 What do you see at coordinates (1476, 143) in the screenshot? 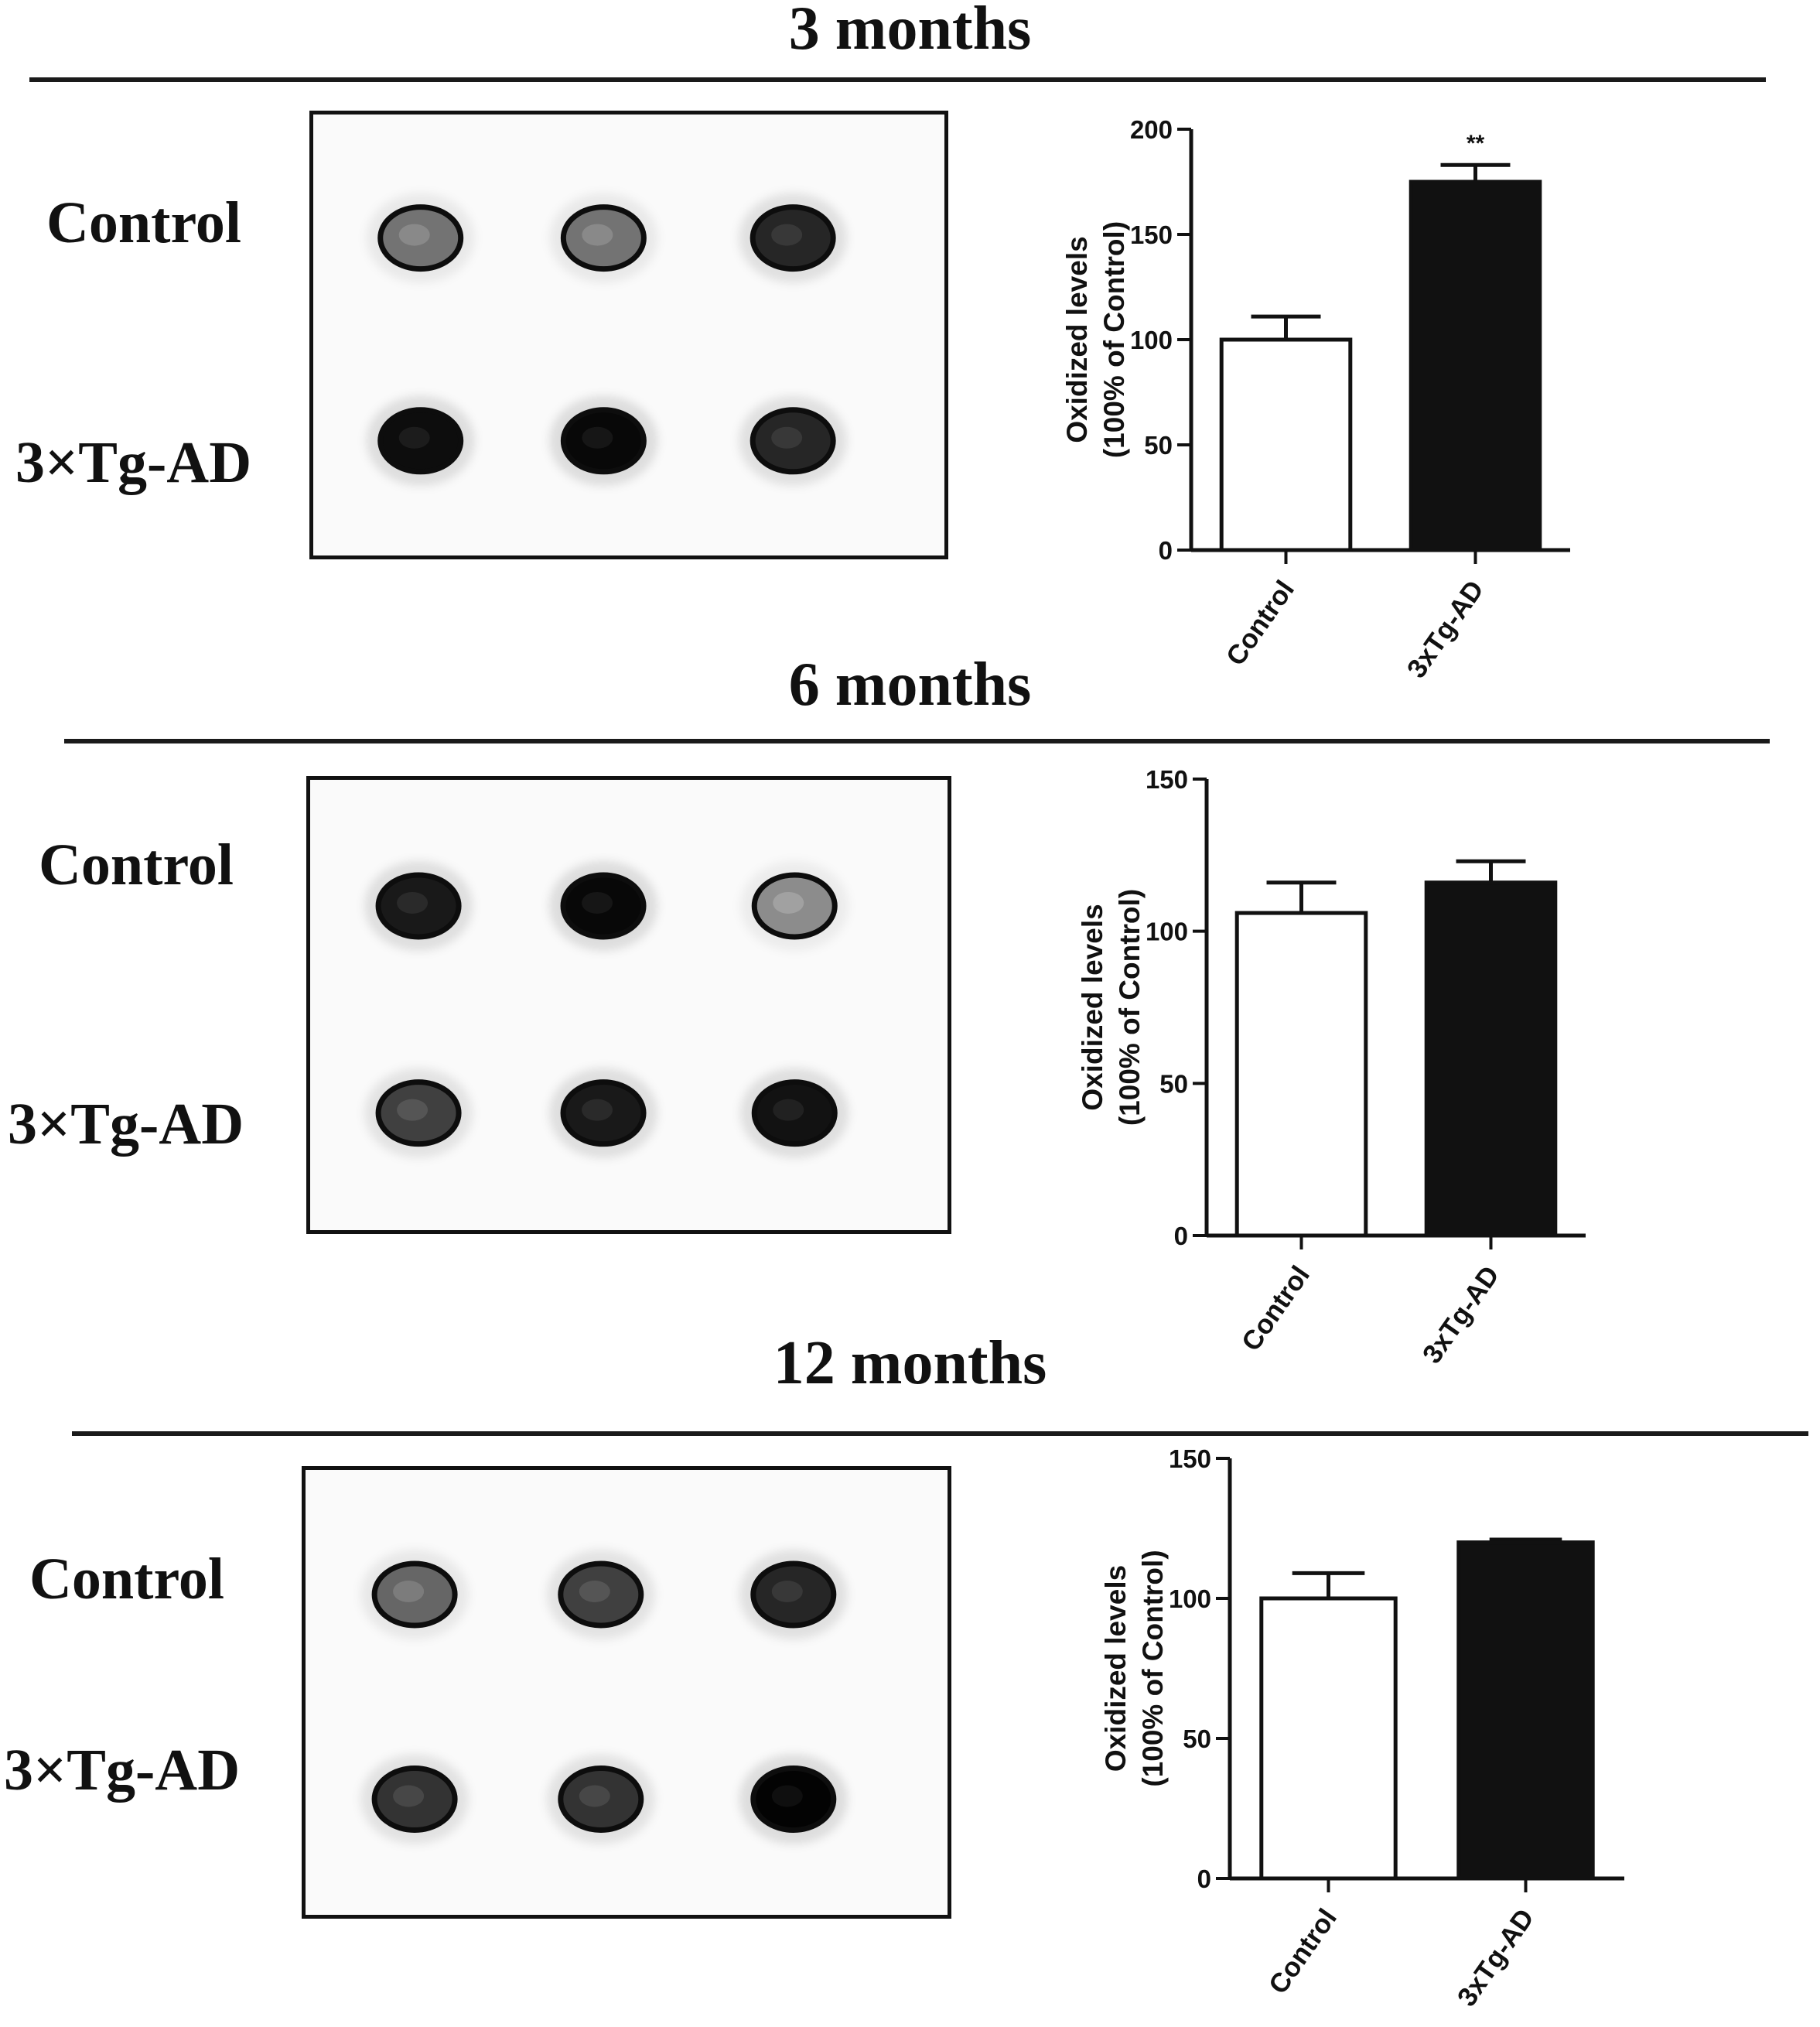
I see `significance-marker: **` at bounding box center [1476, 143].